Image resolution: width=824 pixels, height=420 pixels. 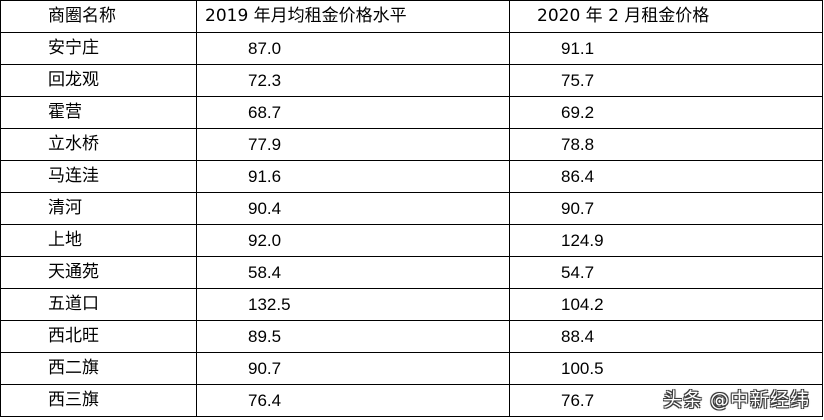 I want to click on district-name-cell: 安宁庄, so click(x=98, y=48).